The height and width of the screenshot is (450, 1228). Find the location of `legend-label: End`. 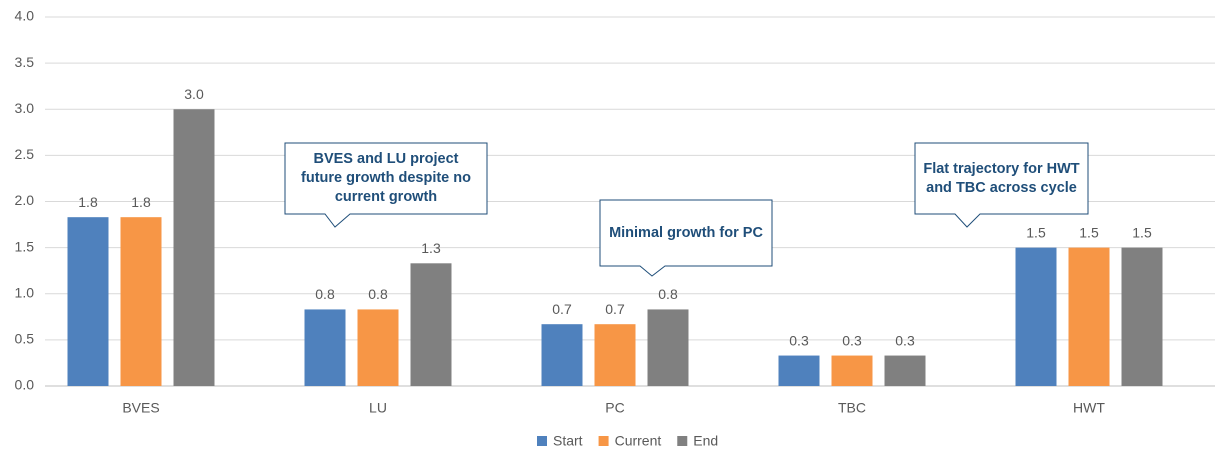

legend-label: End is located at coordinates (705, 441).